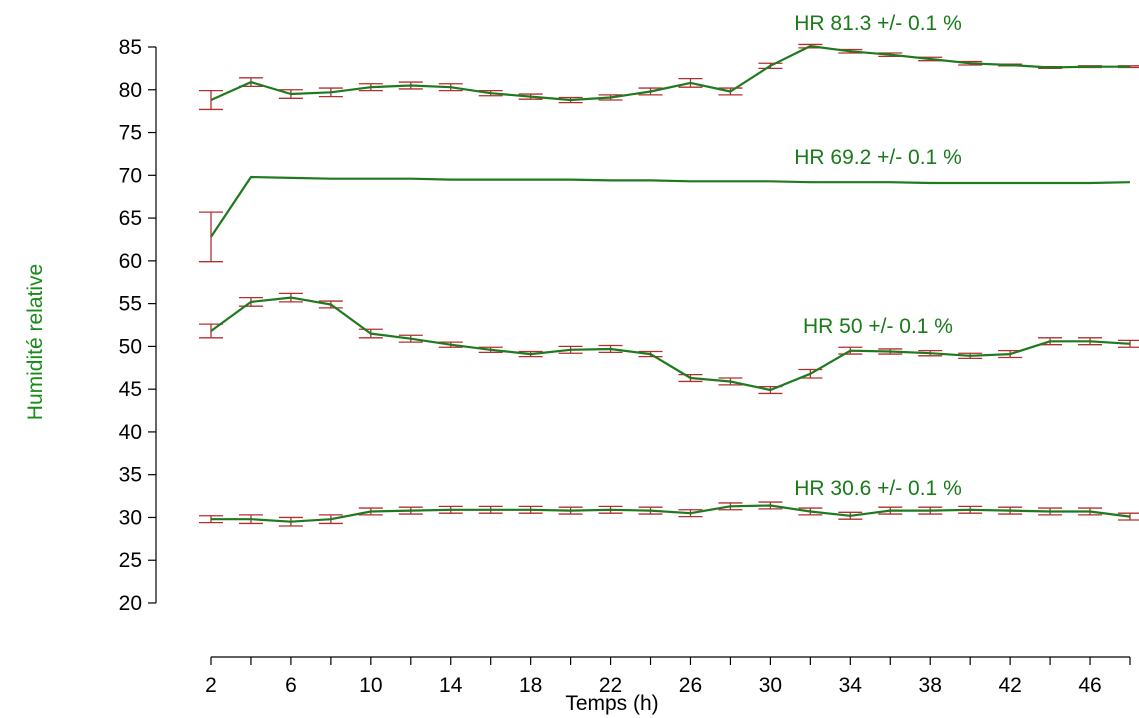 This screenshot has width=1139, height=718. What do you see at coordinates (370, 685) in the screenshot?
I see `x-tick-label: 10` at bounding box center [370, 685].